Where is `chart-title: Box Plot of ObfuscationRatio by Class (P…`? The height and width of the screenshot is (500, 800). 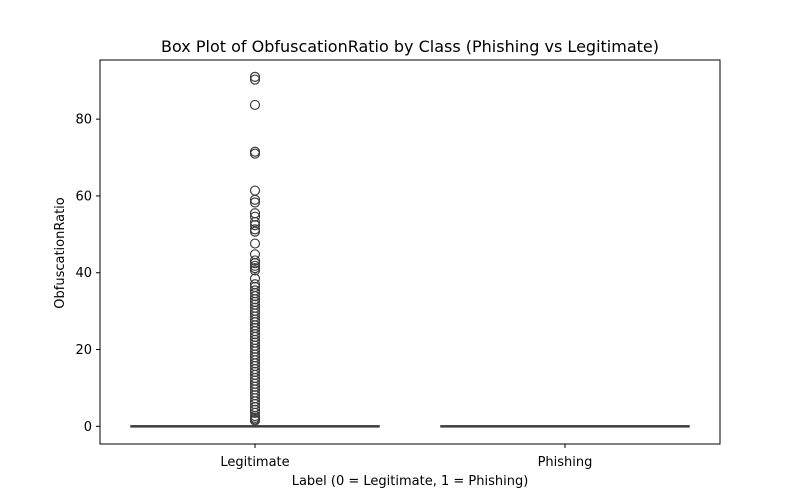
chart-title: Box Plot of ObfuscationRatio by Class (P… is located at coordinates (410, 46).